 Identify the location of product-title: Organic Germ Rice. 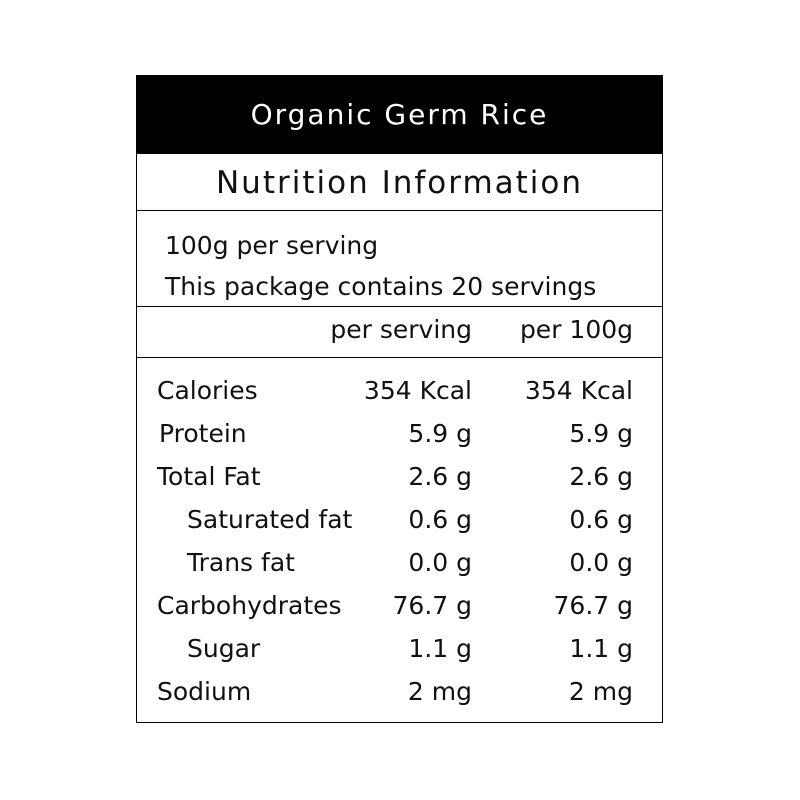
(399, 115).